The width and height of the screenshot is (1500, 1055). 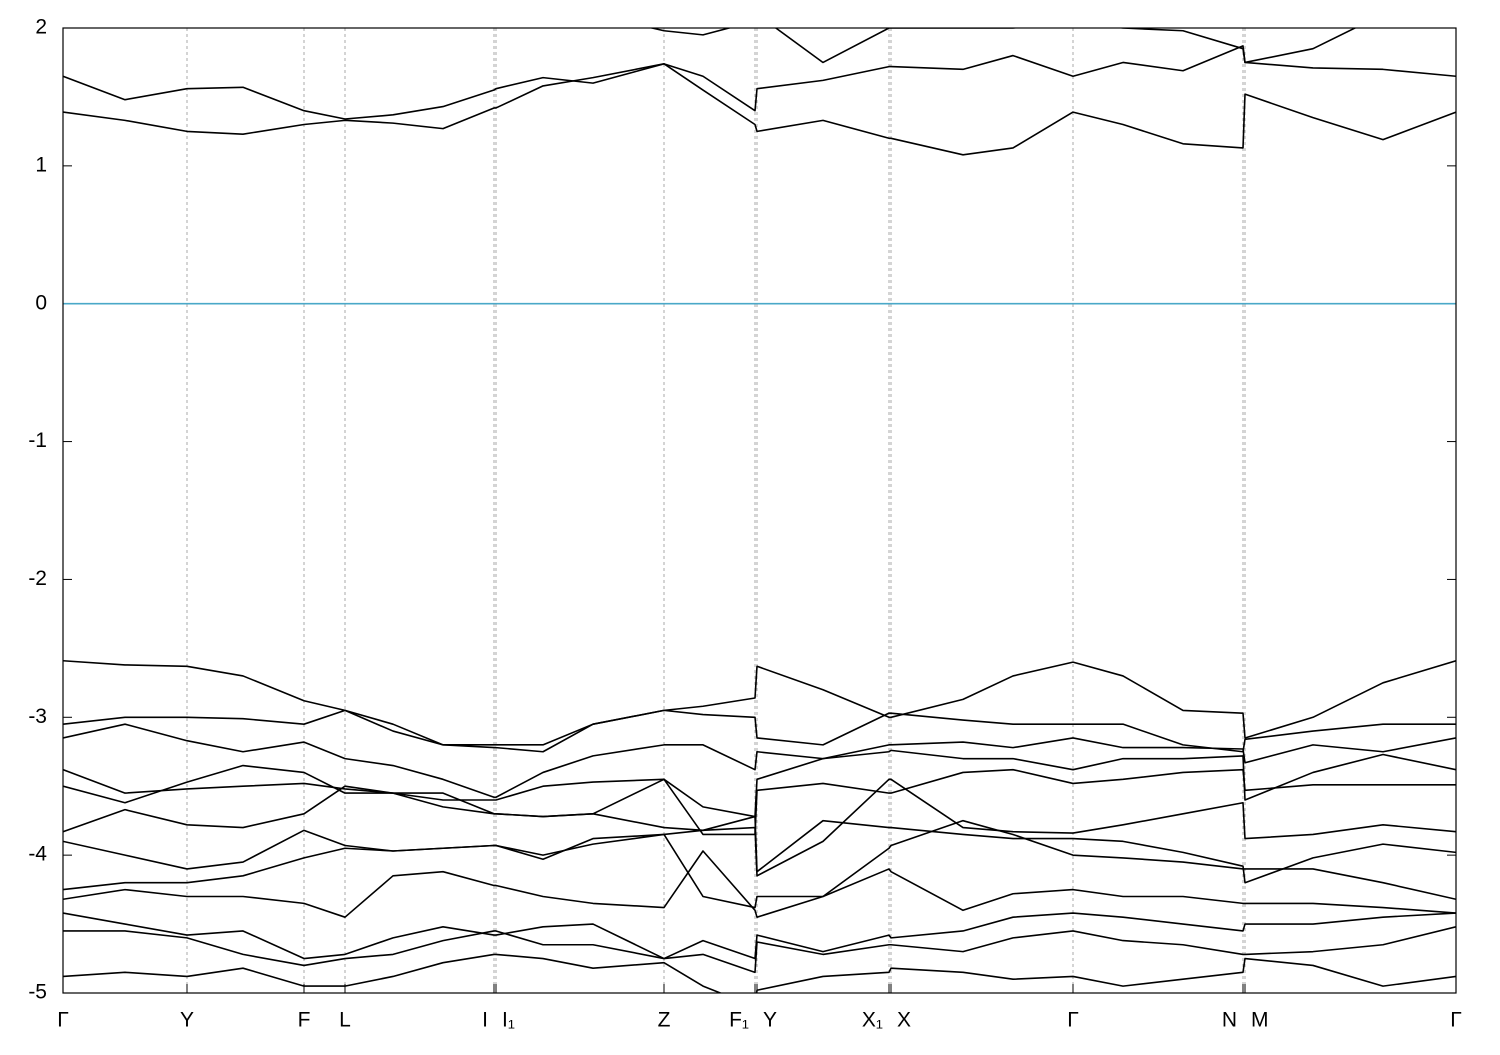 What do you see at coordinates (485, 1020) in the screenshot?
I see `x-tick-label: I` at bounding box center [485, 1020].